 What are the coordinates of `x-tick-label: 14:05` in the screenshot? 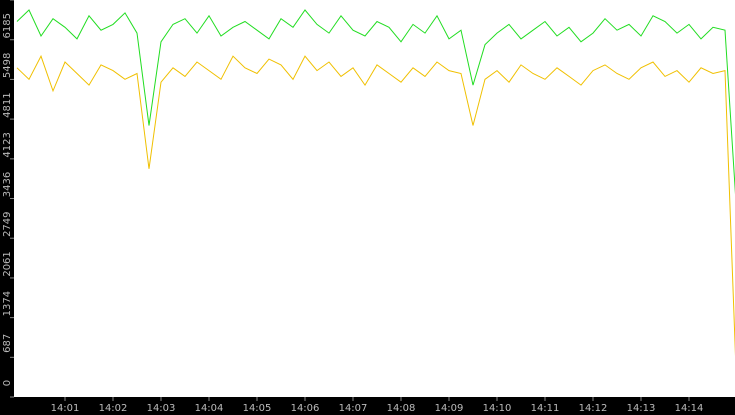 It's located at (257, 408).